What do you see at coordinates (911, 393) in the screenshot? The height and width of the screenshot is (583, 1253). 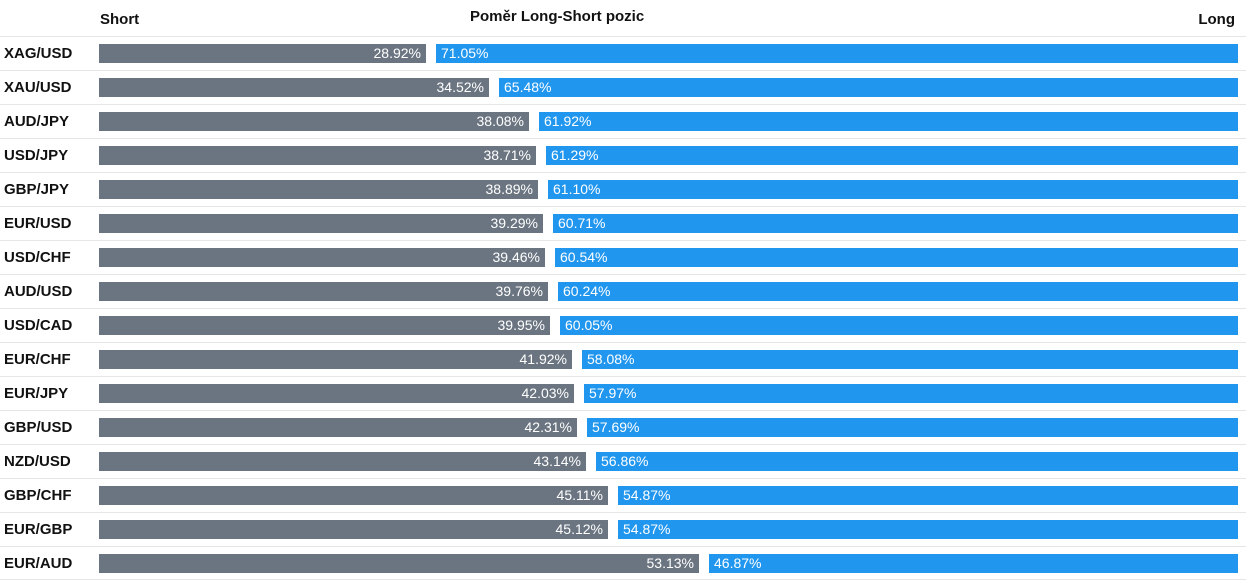 I see `long-bar: 57.97%` at bounding box center [911, 393].